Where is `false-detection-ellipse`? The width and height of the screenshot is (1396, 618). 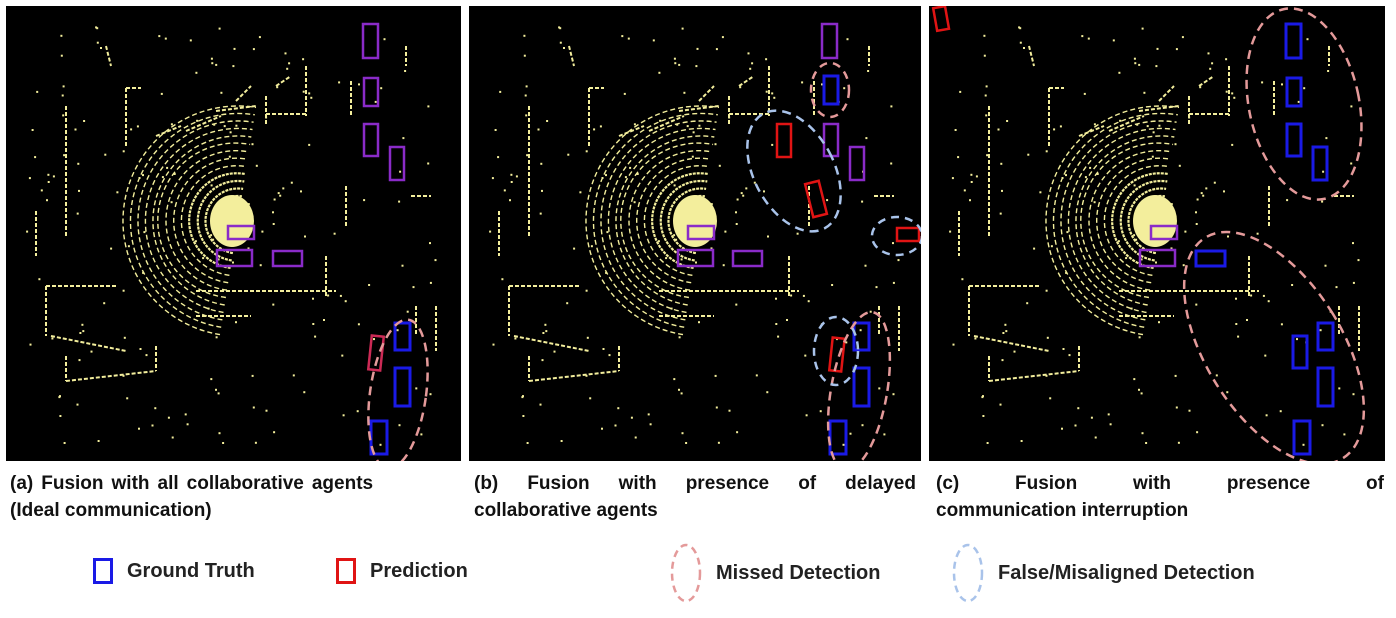
false-detection-ellipse is located at coordinates (794, 171).